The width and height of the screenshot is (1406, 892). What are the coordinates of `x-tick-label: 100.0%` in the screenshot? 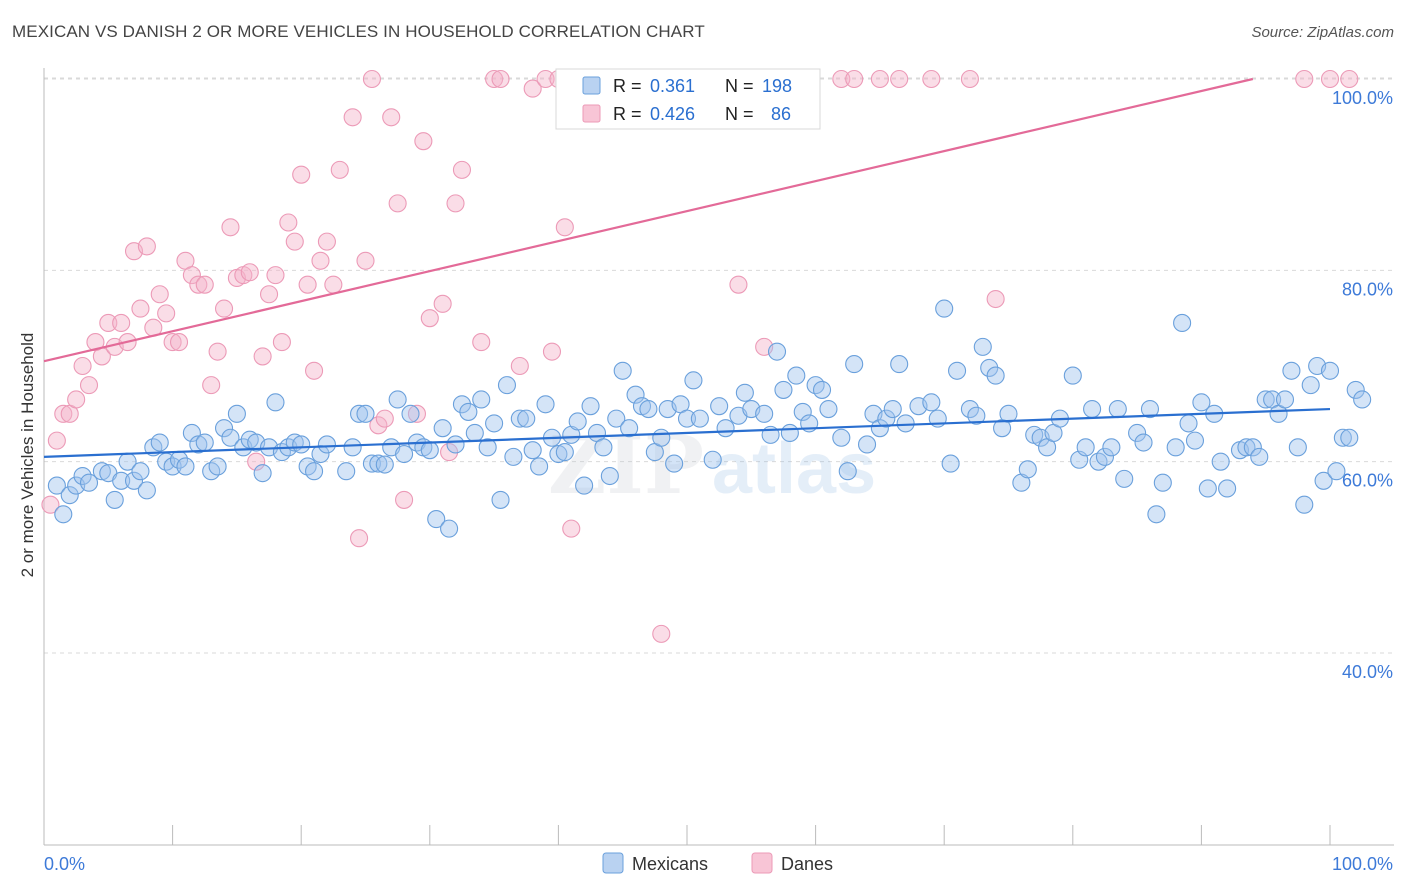 It's located at (1362, 864).